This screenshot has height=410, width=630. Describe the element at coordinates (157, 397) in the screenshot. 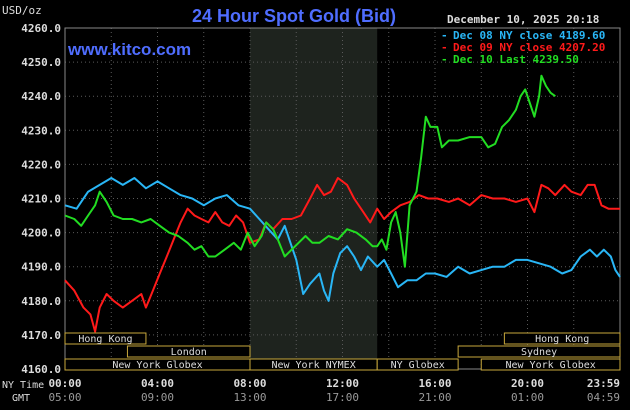

I see `x-tick-label-gmt: 09:00` at that location.